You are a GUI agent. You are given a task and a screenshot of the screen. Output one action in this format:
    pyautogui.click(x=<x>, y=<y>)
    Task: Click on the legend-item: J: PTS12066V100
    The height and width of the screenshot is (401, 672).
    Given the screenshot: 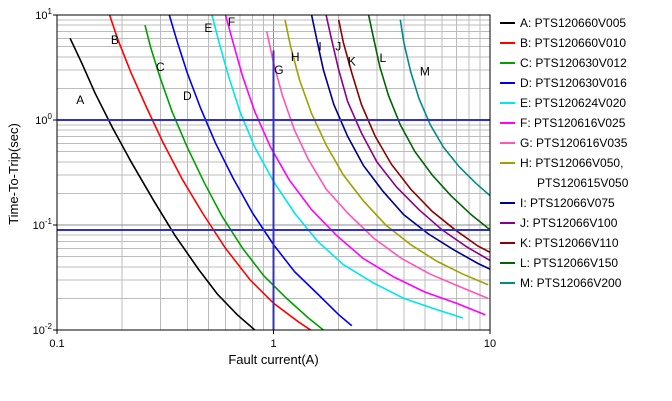 What is the action you would take?
    pyautogui.click(x=564, y=223)
    